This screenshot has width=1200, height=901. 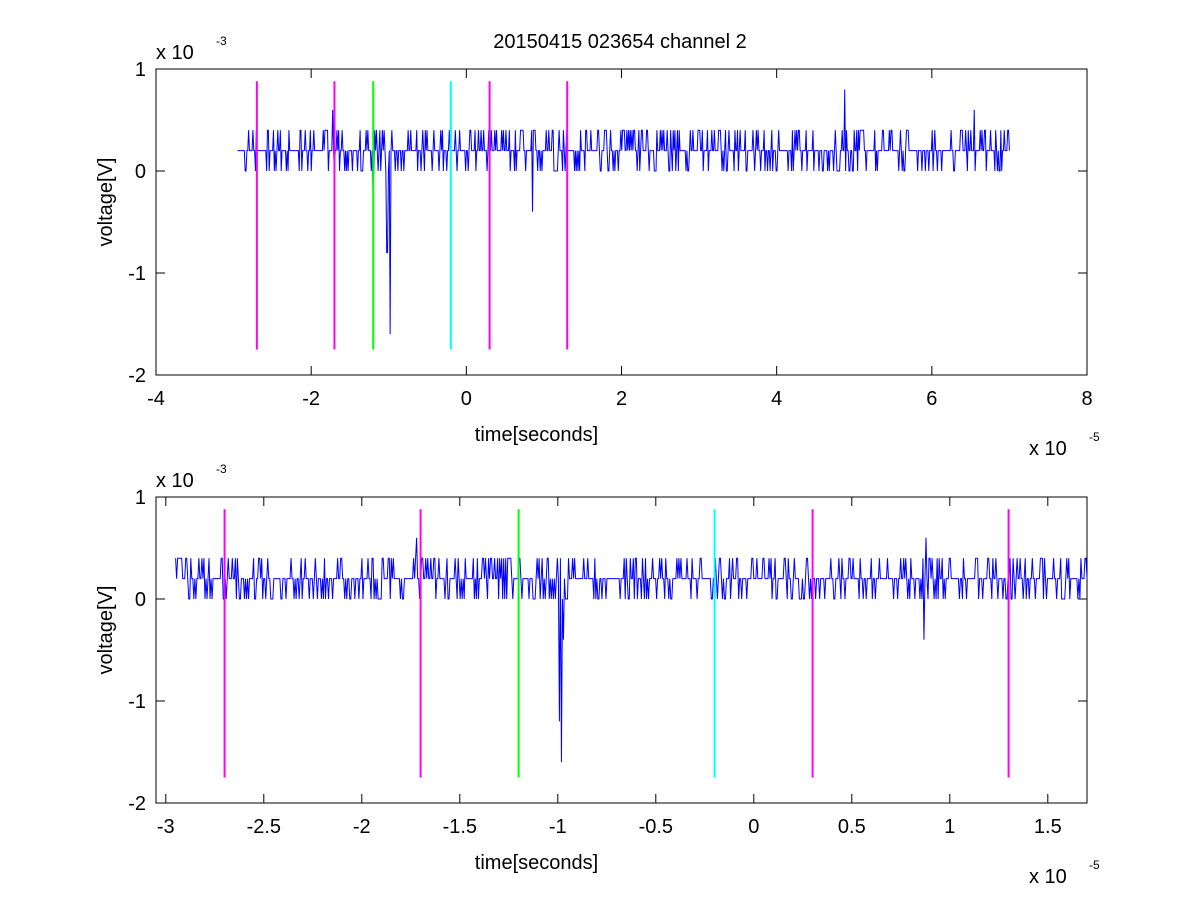 What do you see at coordinates (166, 827) in the screenshot?
I see `x-tick-label: -3` at bounding box center [166, 827].